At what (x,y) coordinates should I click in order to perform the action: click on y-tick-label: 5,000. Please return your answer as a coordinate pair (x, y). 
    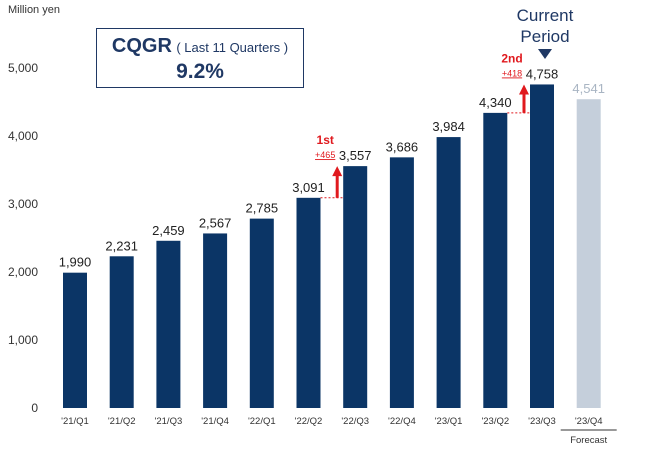
    Looking at the image, I should click on (23, 68).